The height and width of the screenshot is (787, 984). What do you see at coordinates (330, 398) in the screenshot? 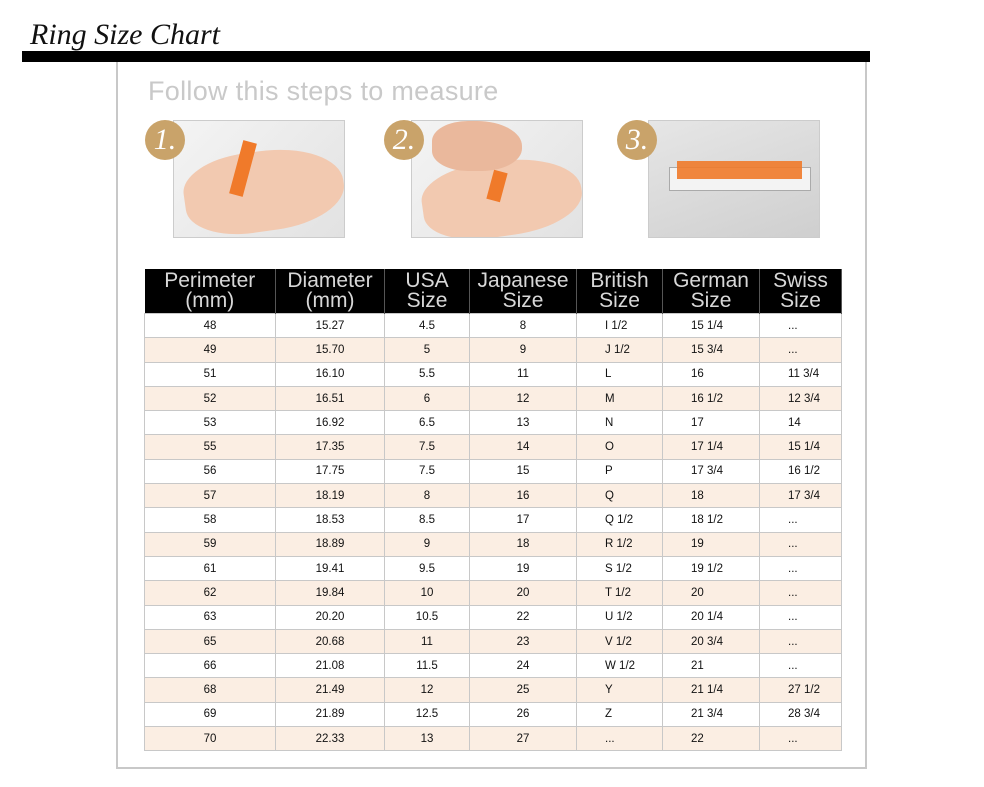
I see `cell-diameter: 16.51` at bounding box center [330, 398].